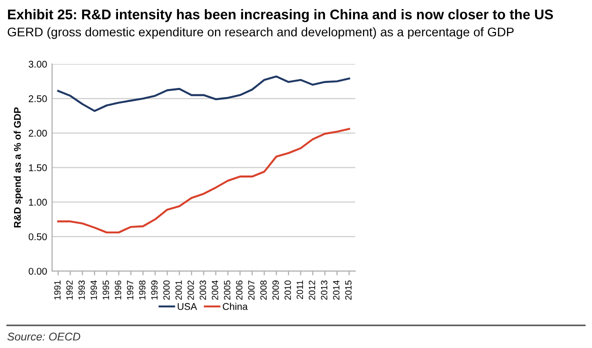  I want to click on chart-title: Exhibit 25: R&D intensity has been increasing in China and is now closer to the US, so click(280, 15).